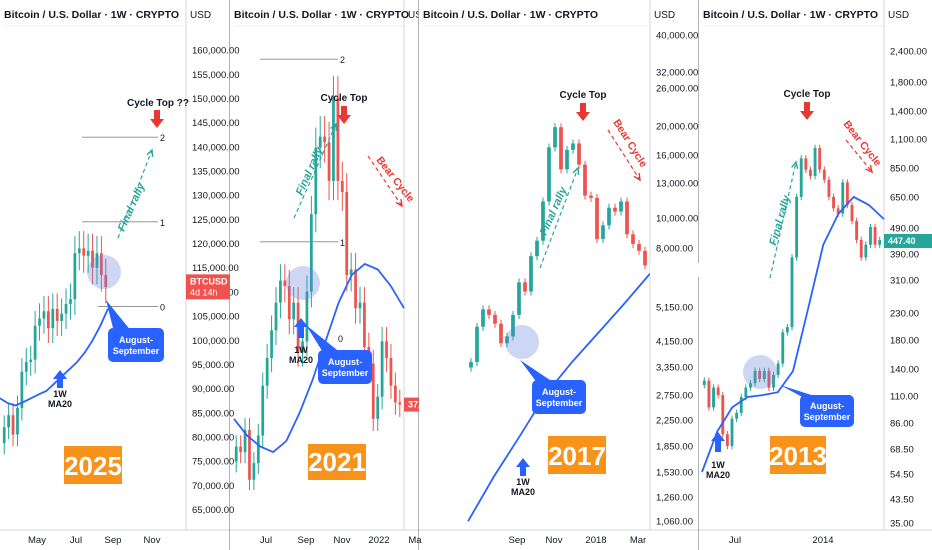 The width and height of the screenshot is (932, 550). What do you see at coordinates (302, 60) in the screenshot?
I see `fib-level-2: 2` at bounding box center [302, 60].